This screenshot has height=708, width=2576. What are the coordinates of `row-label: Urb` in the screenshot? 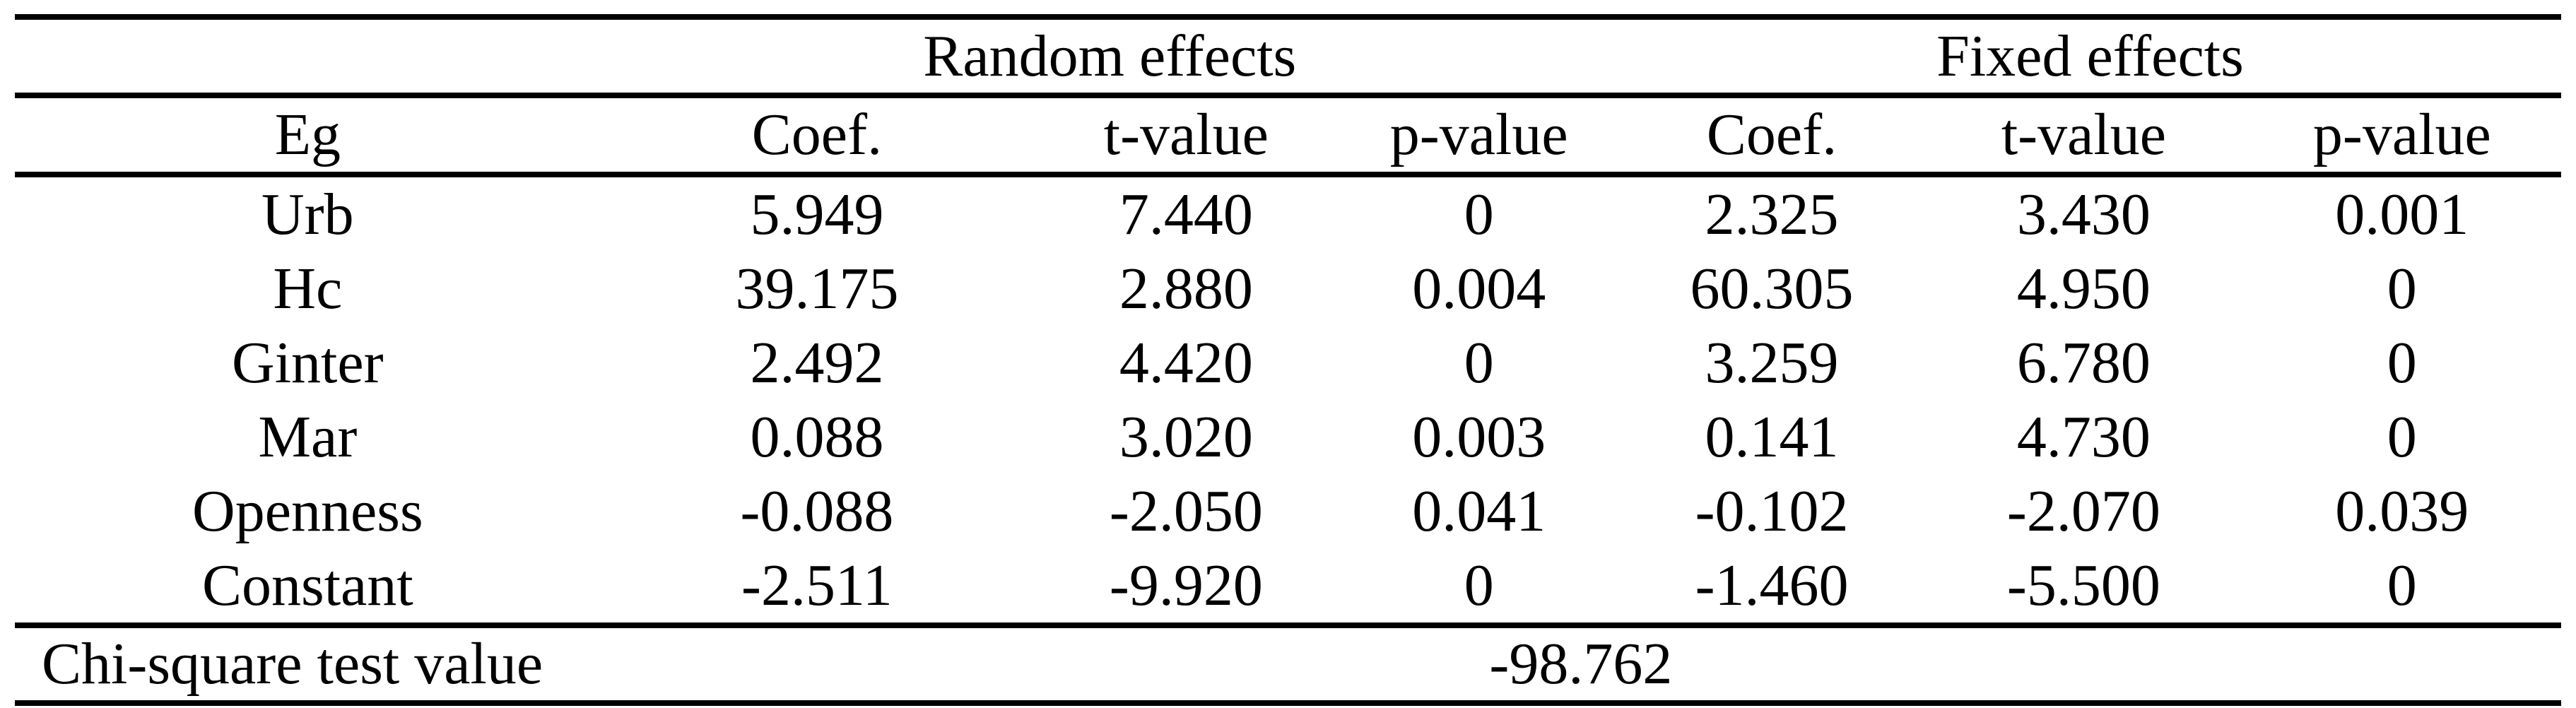 It's located at (307, 214).